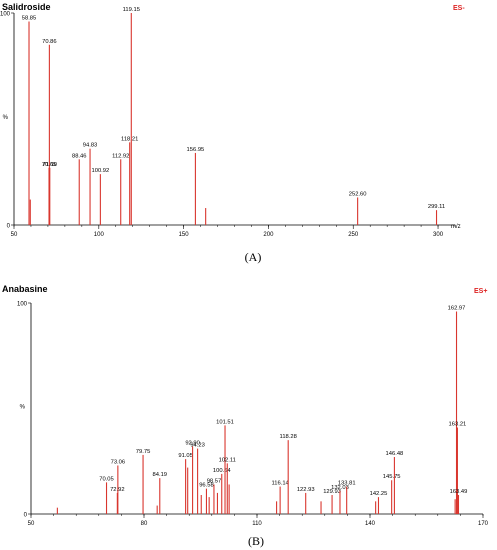 The height and width of the screenshot is (550, 497). What do you see at coordinates (456, 227) in the screenshot?
I see `x-axis-label: m/z` at bounding box center [456, 227].